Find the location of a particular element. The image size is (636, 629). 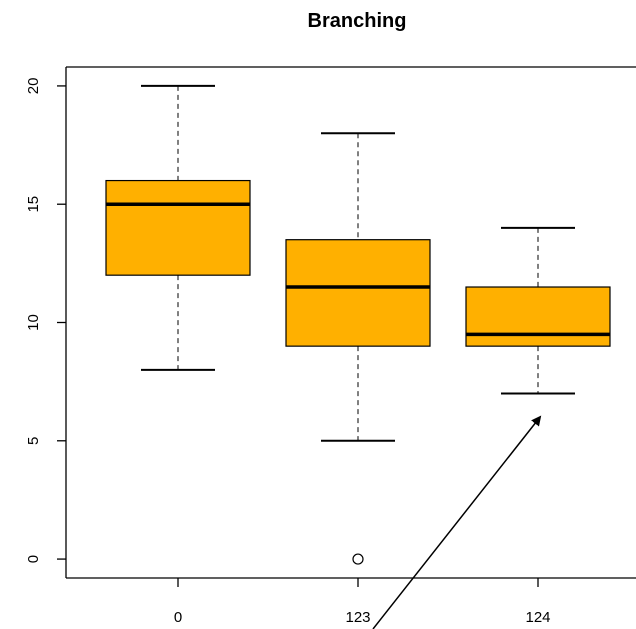

x-tick-label: 123 is located at coordinates (357, 617).